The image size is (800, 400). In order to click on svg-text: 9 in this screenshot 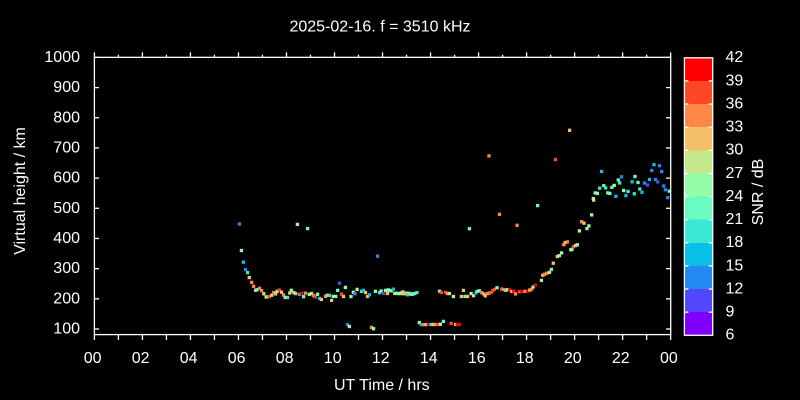, I will do `click(730, 312)`.